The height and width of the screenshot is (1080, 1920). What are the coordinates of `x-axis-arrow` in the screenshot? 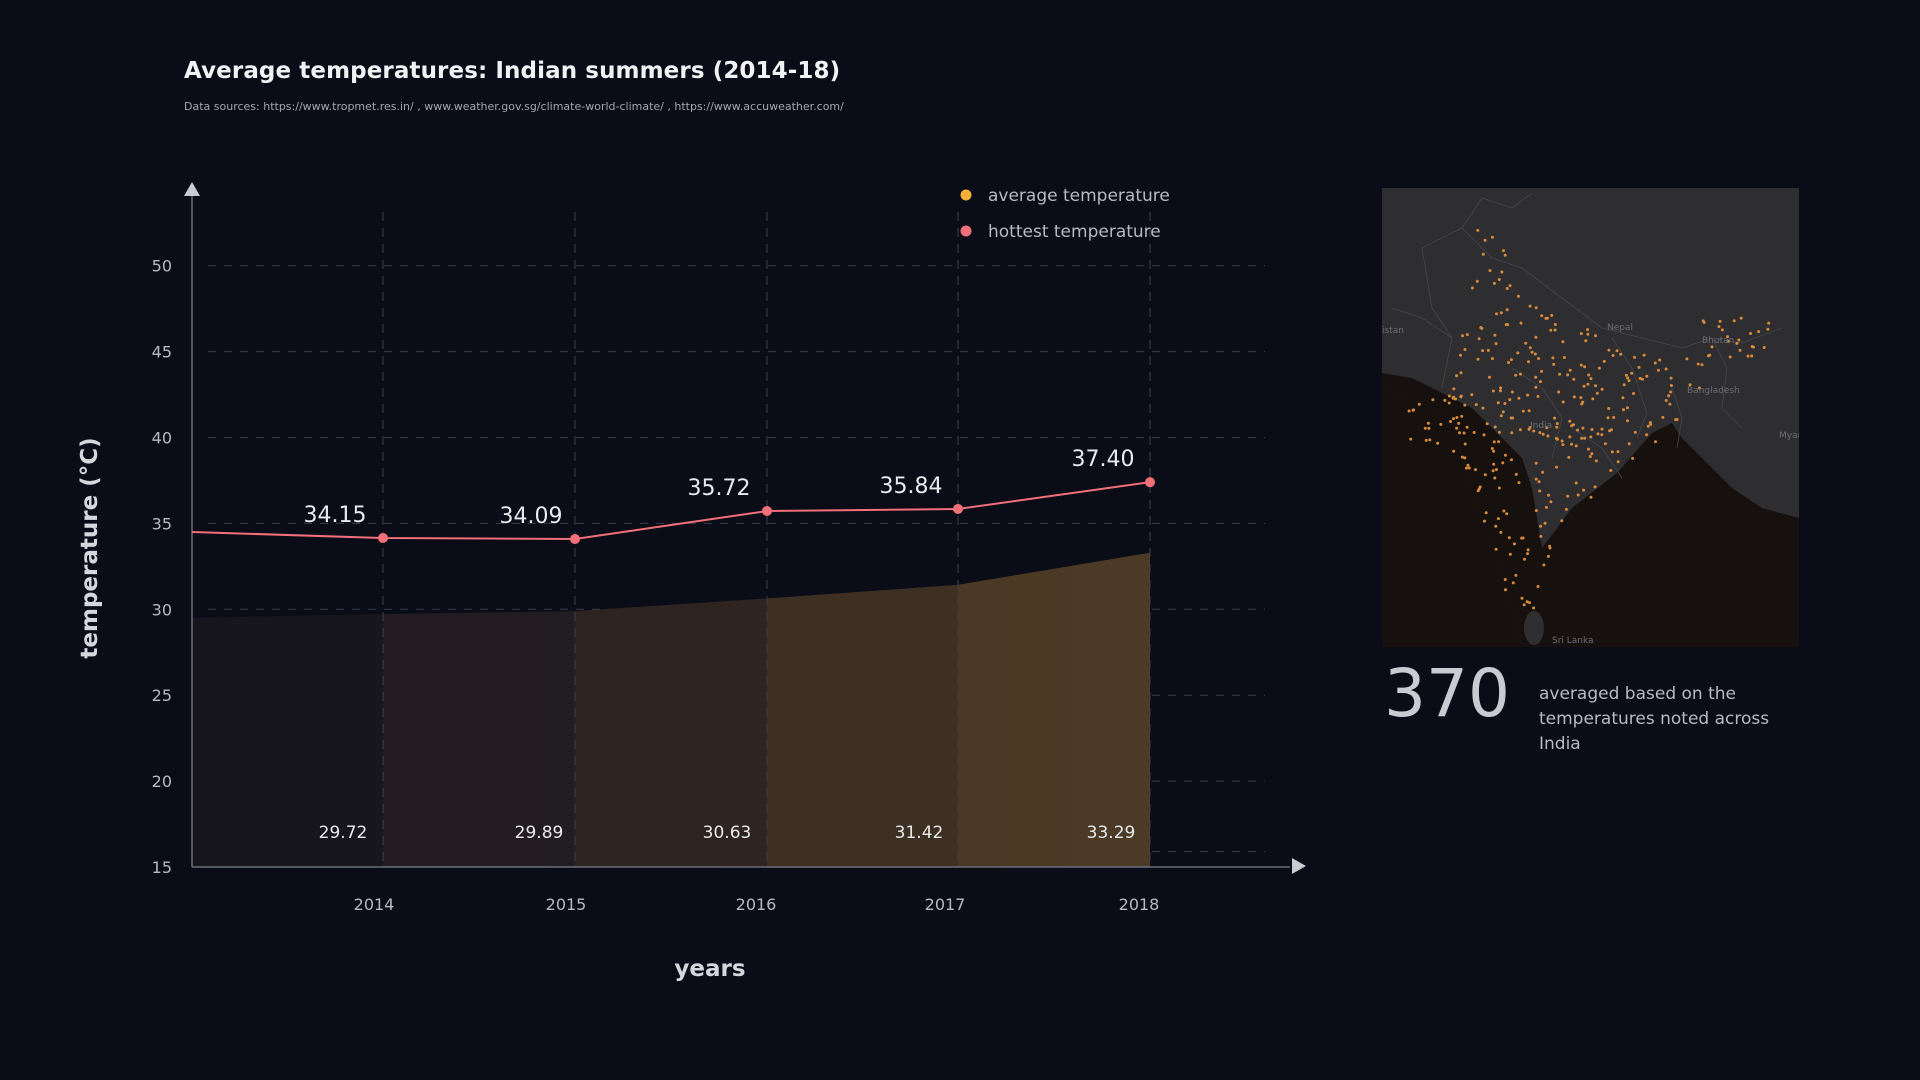 It's located at (1299, 866).